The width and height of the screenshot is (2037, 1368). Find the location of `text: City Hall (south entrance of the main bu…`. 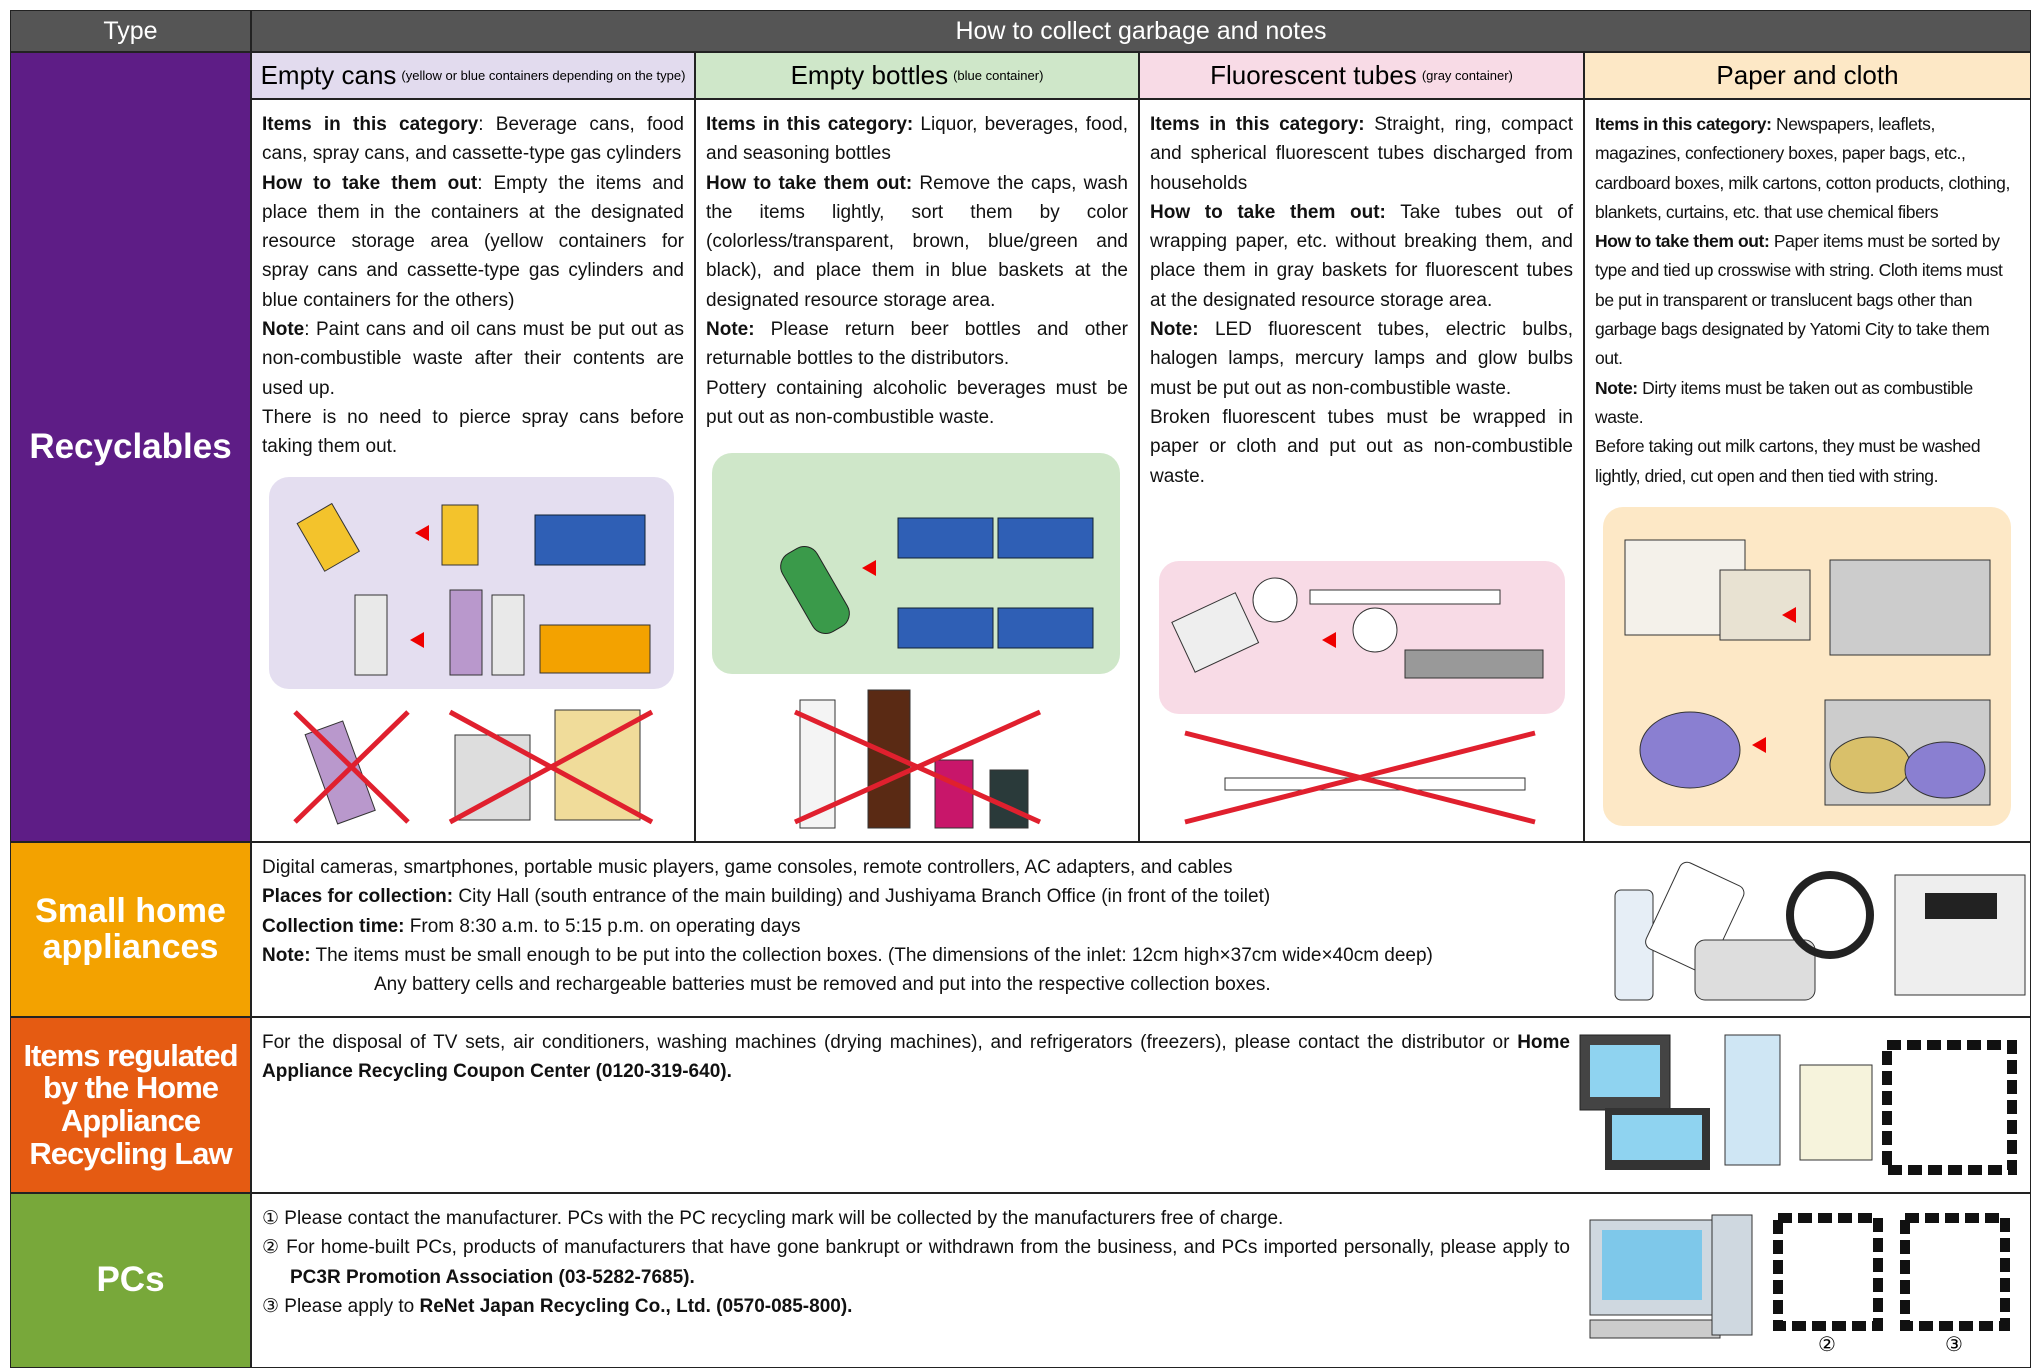

text: City Hall (south entrance of the main bu… is located at coordinates (862, 897).